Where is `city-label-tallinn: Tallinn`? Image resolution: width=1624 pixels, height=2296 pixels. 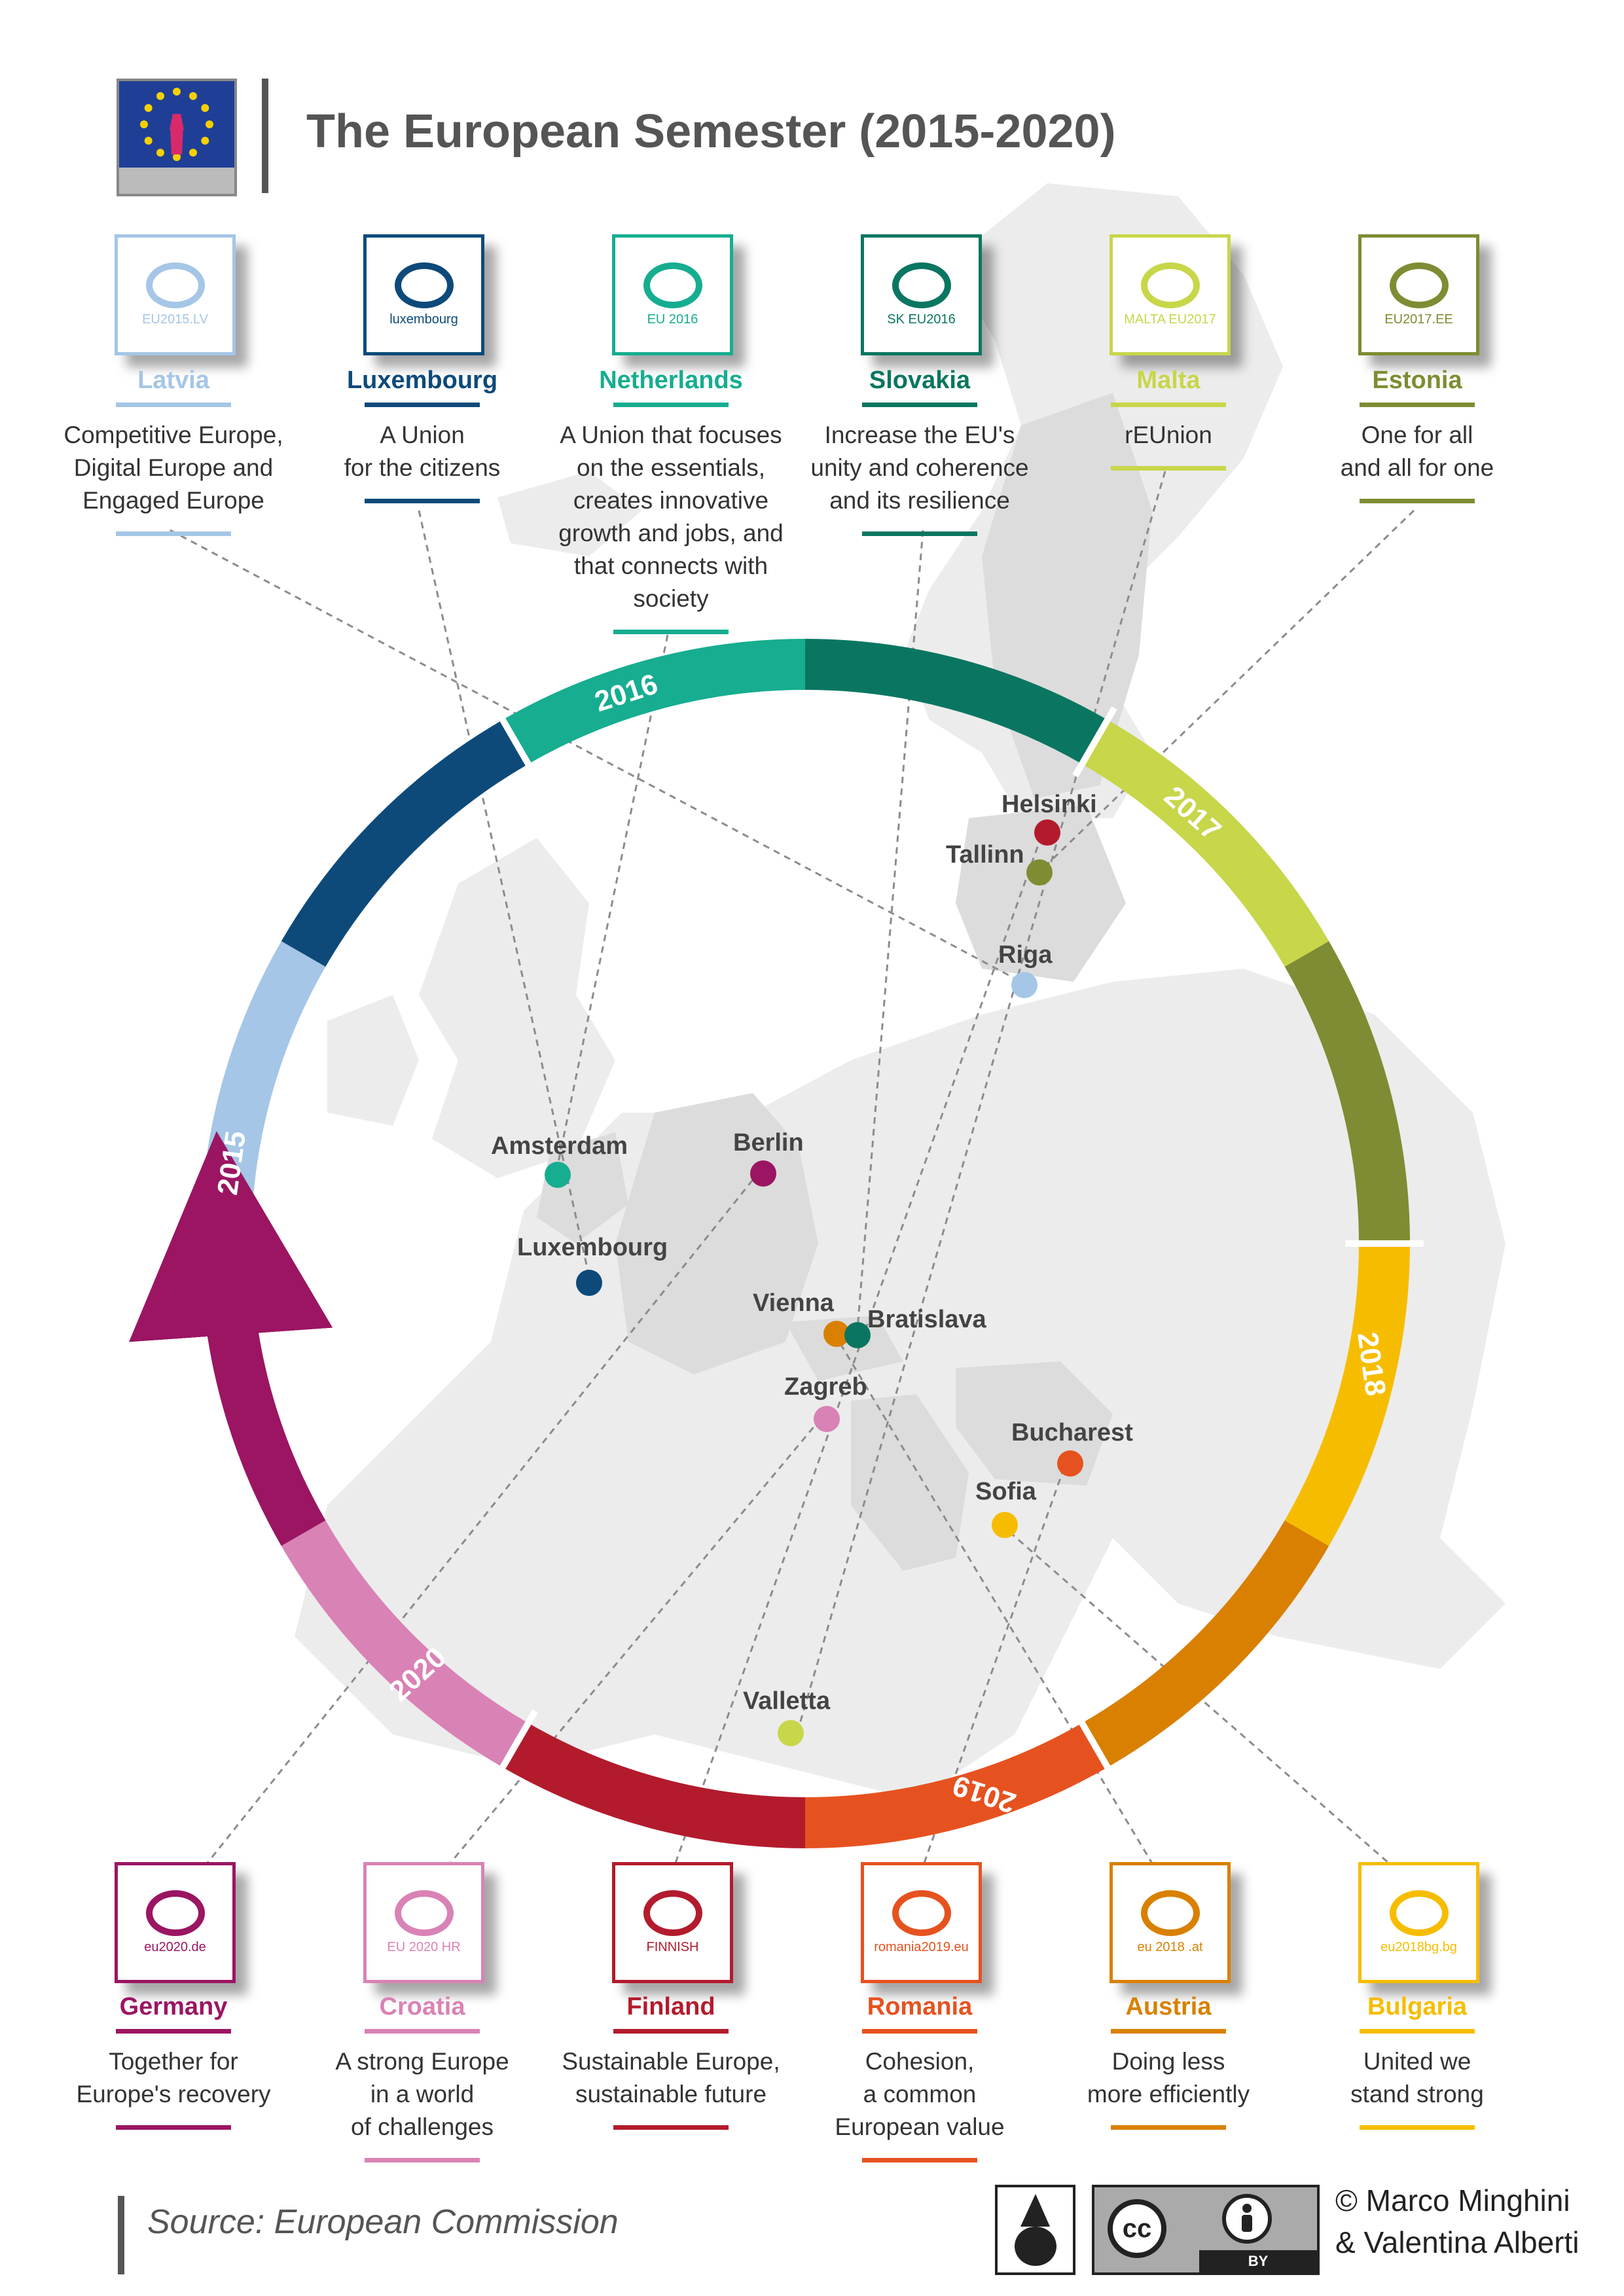
city-label-tallinn: Tallinn is located at coordinates (985, 855).